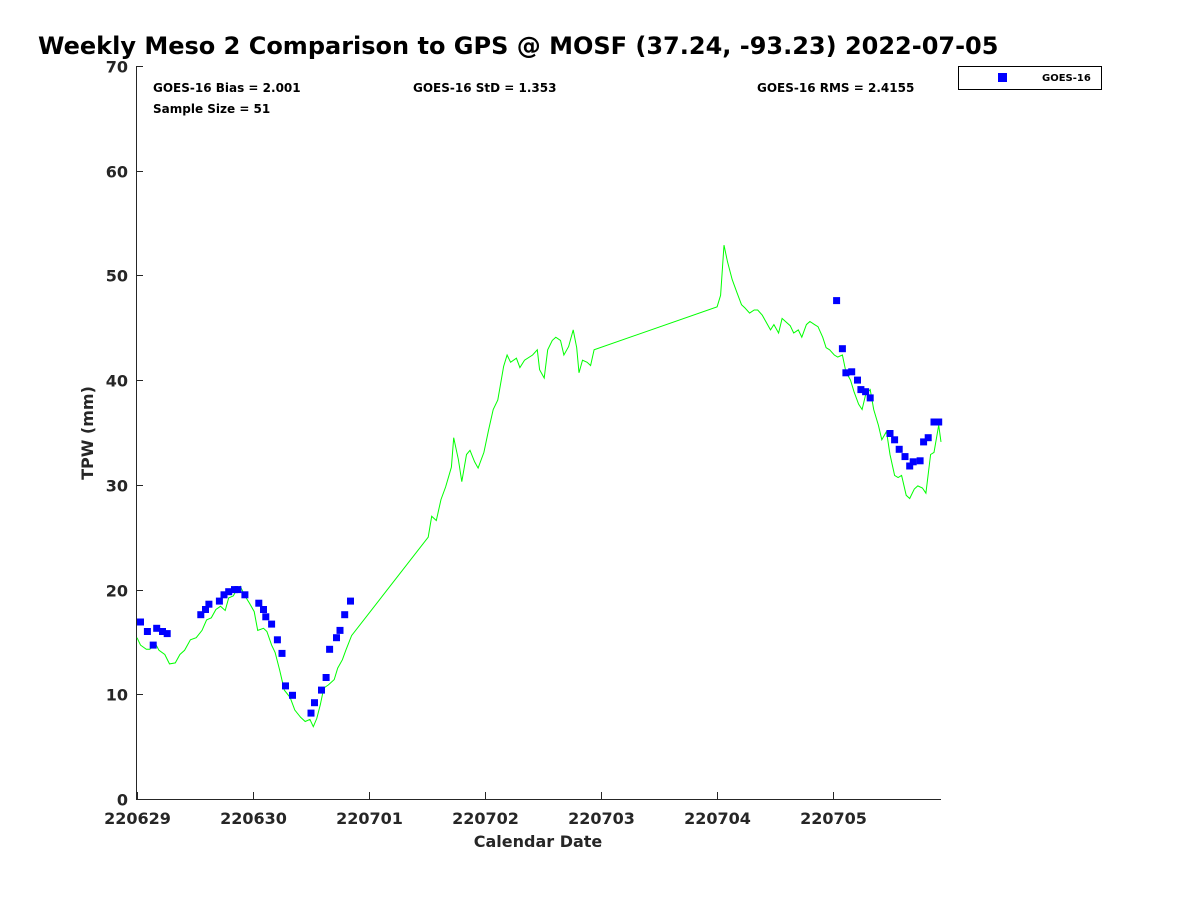 This screenshot has width=1200, height=900. What do you see at coordinates (117, 172) in the screenshot?
I see `y-tick-label: 60` at bounding box center [117, 172].